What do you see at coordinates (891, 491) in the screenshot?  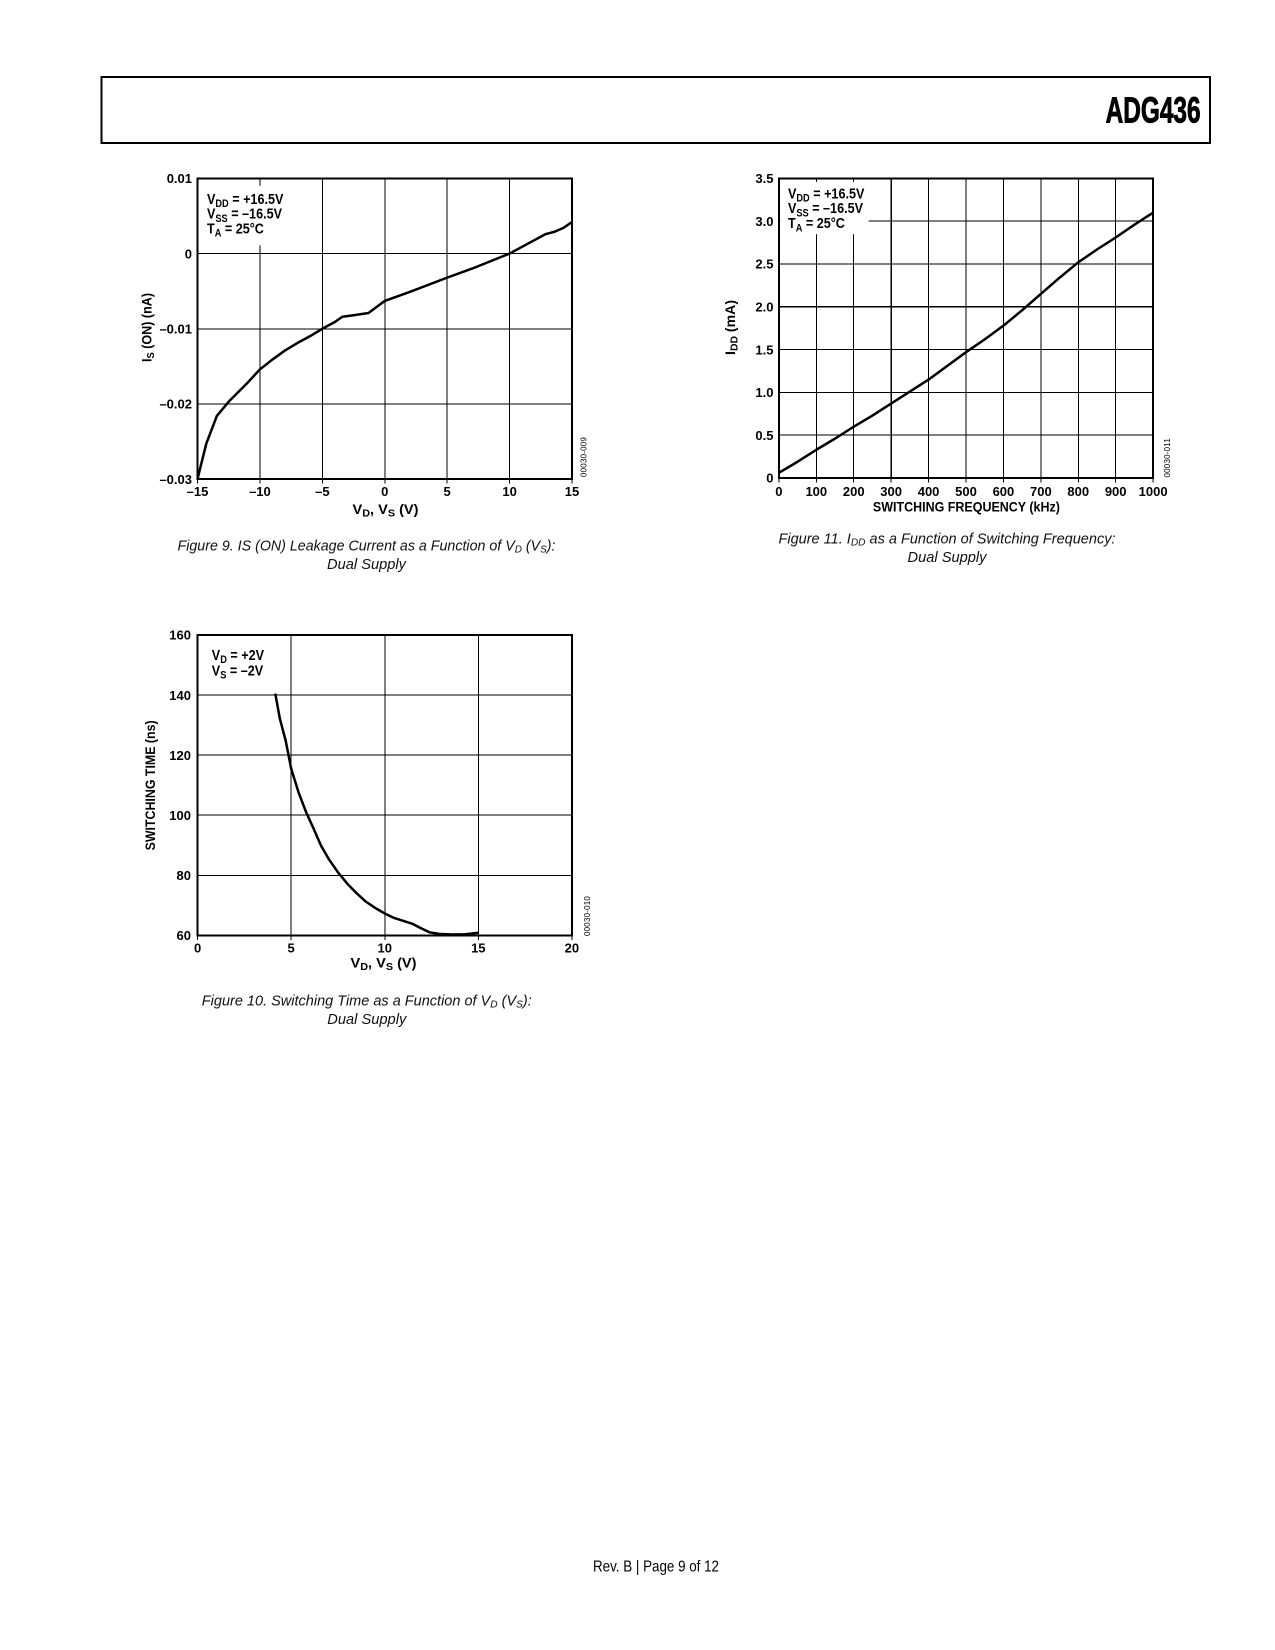 I see `svg-text: 300` at bounding box center [891, 491].